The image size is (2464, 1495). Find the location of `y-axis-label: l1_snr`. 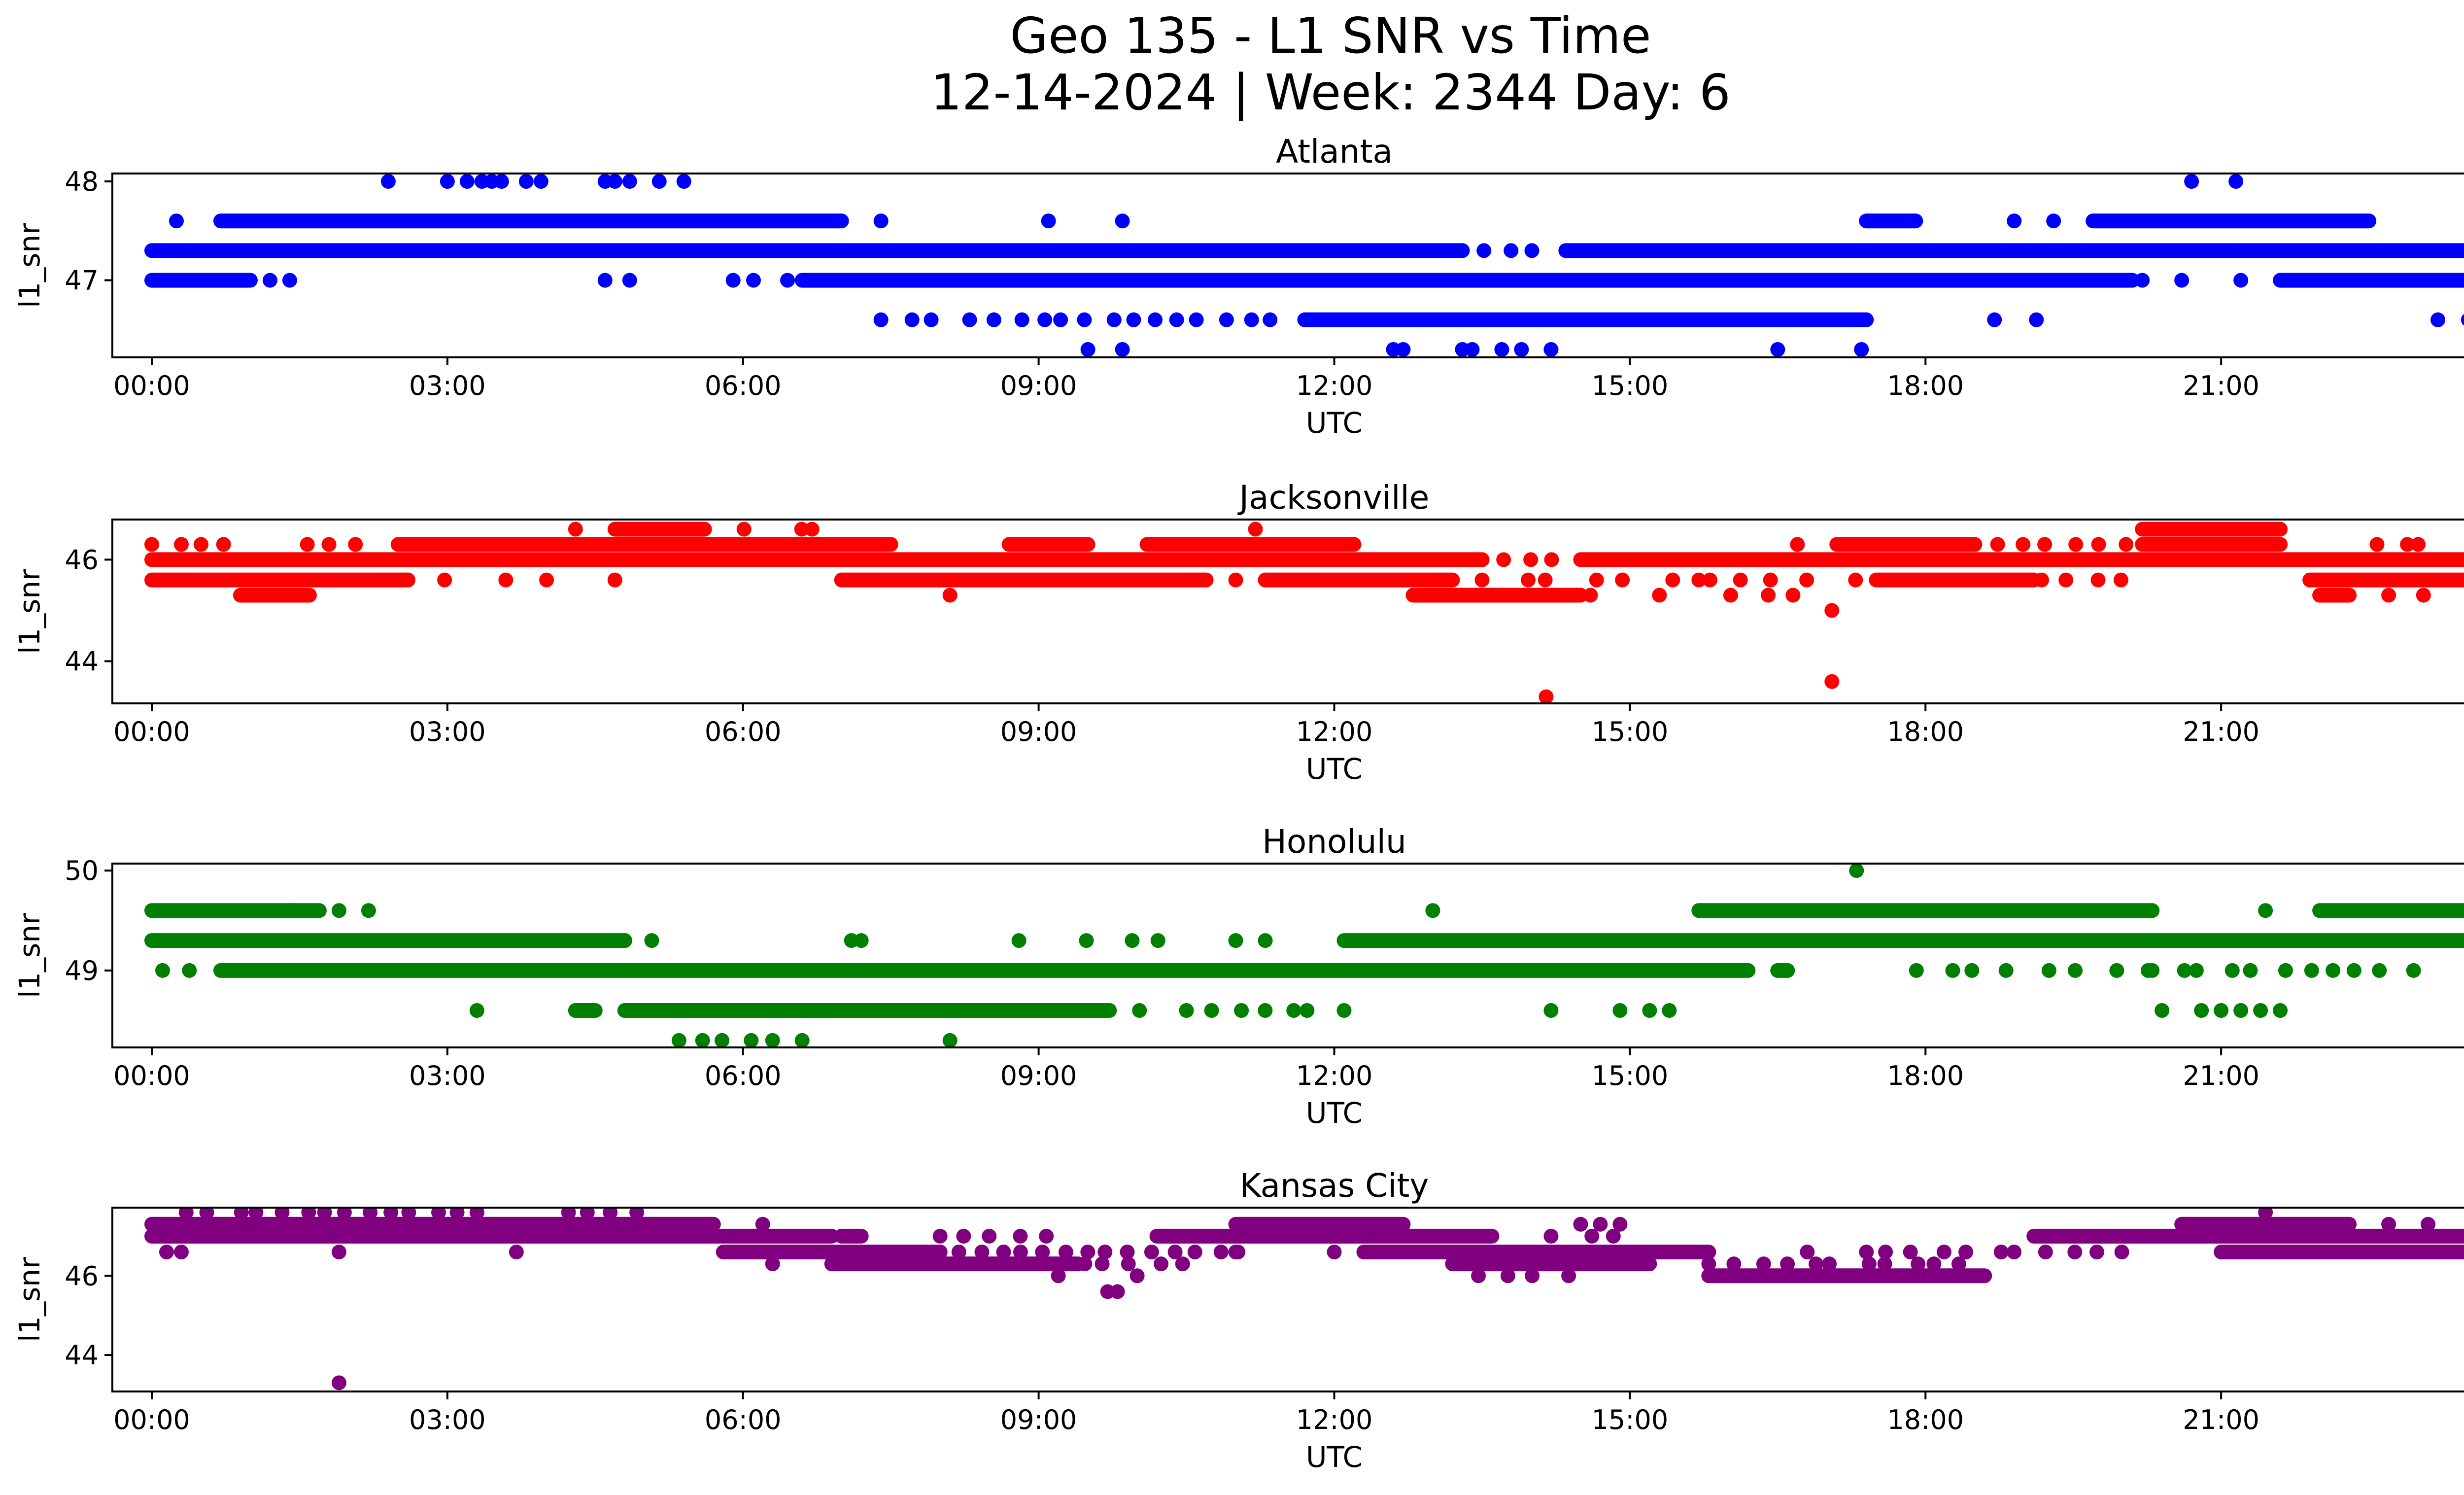

y-axis-label: l1_snr is located at coordinates (29, 955).